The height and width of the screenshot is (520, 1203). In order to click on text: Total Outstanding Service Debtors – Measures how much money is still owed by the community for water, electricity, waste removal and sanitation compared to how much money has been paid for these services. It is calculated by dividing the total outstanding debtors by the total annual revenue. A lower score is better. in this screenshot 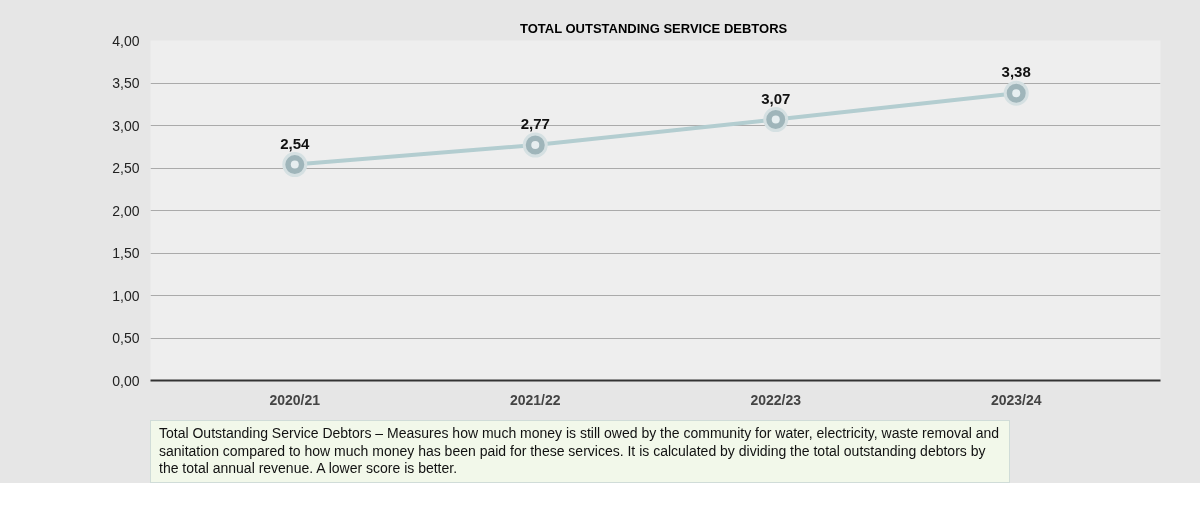, I will do `click(580, 451)`.